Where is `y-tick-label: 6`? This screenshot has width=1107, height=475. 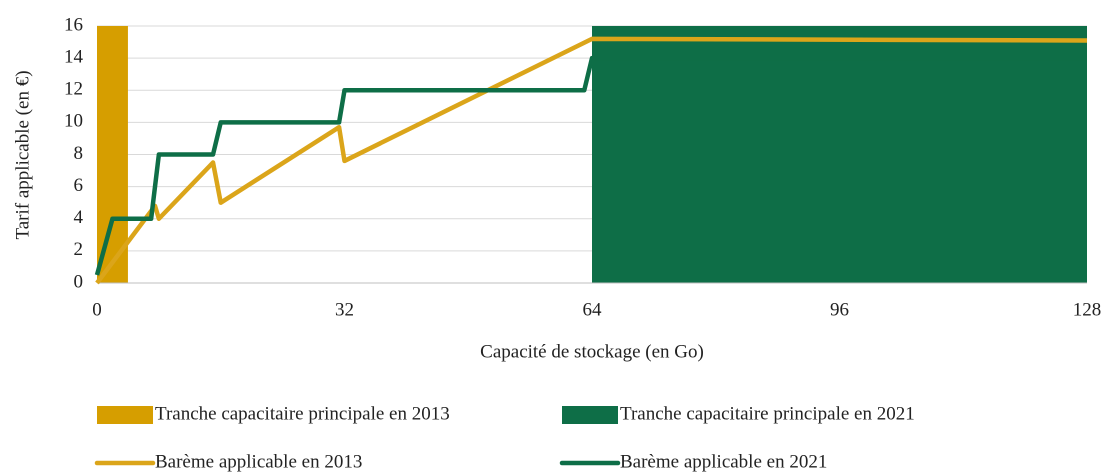
y-tick-label: 6 is located at coordinates (79, 185).